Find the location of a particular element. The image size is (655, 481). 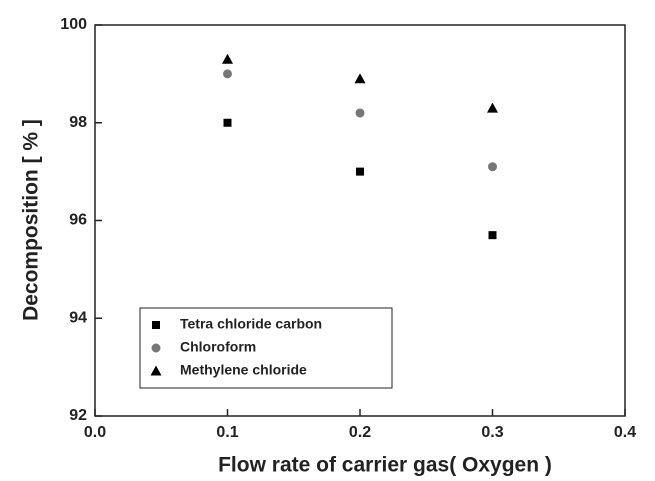

y-tick-label: 92 is located at coordinates (78, 415).